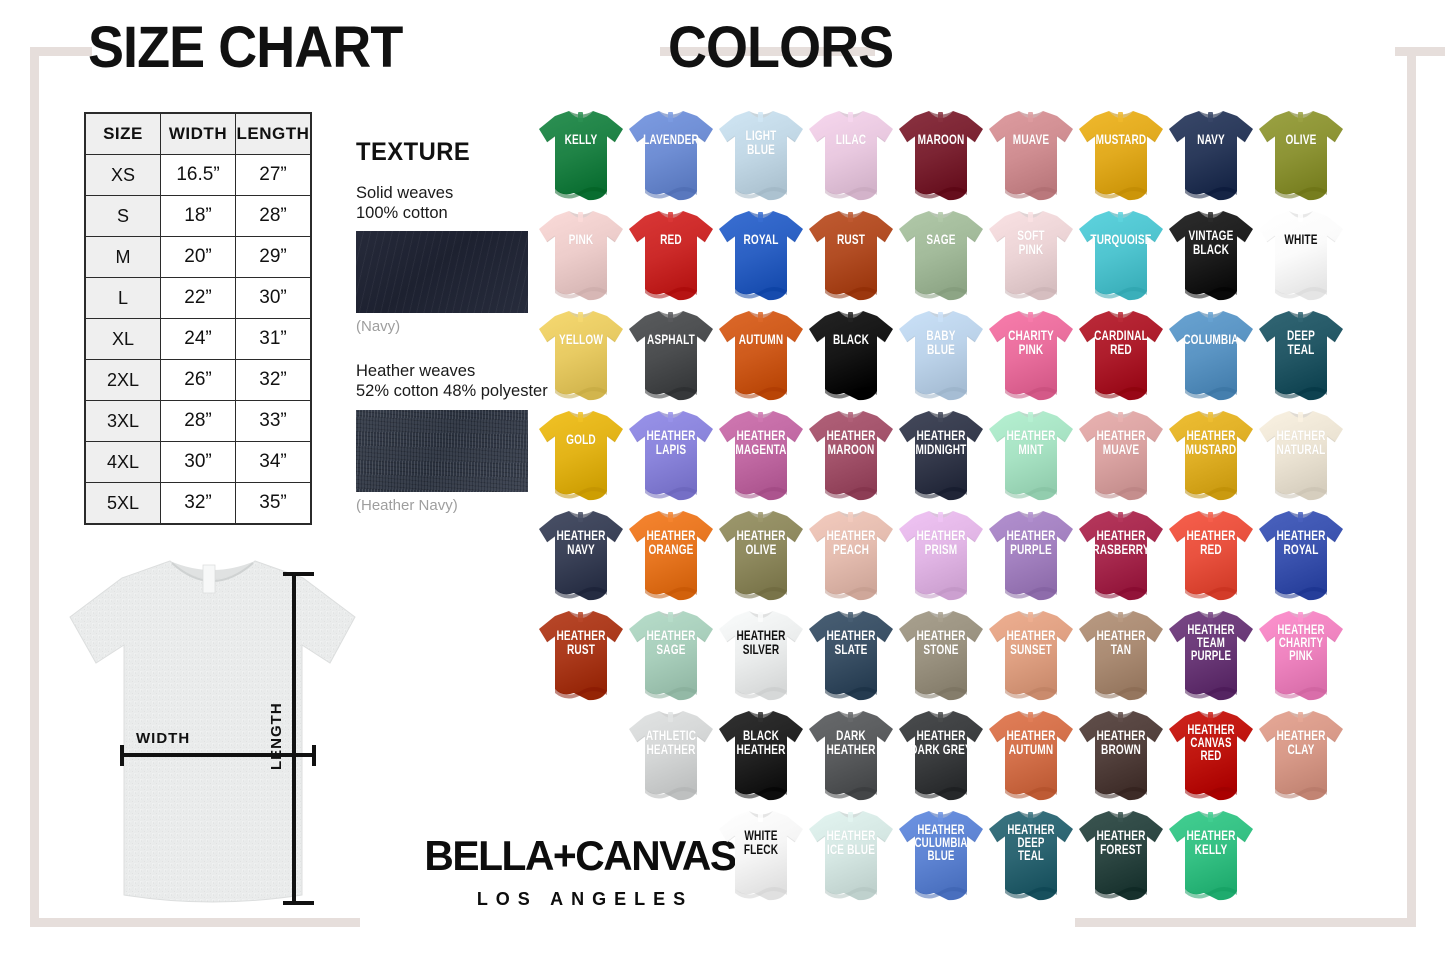 Image resolution: width=1445 pixels, height=963 pixels. Describe the element at coordinates (1121, 455) in the screenshot. I see `color-swatch-tee: HEATHER MUAVE` at that location.